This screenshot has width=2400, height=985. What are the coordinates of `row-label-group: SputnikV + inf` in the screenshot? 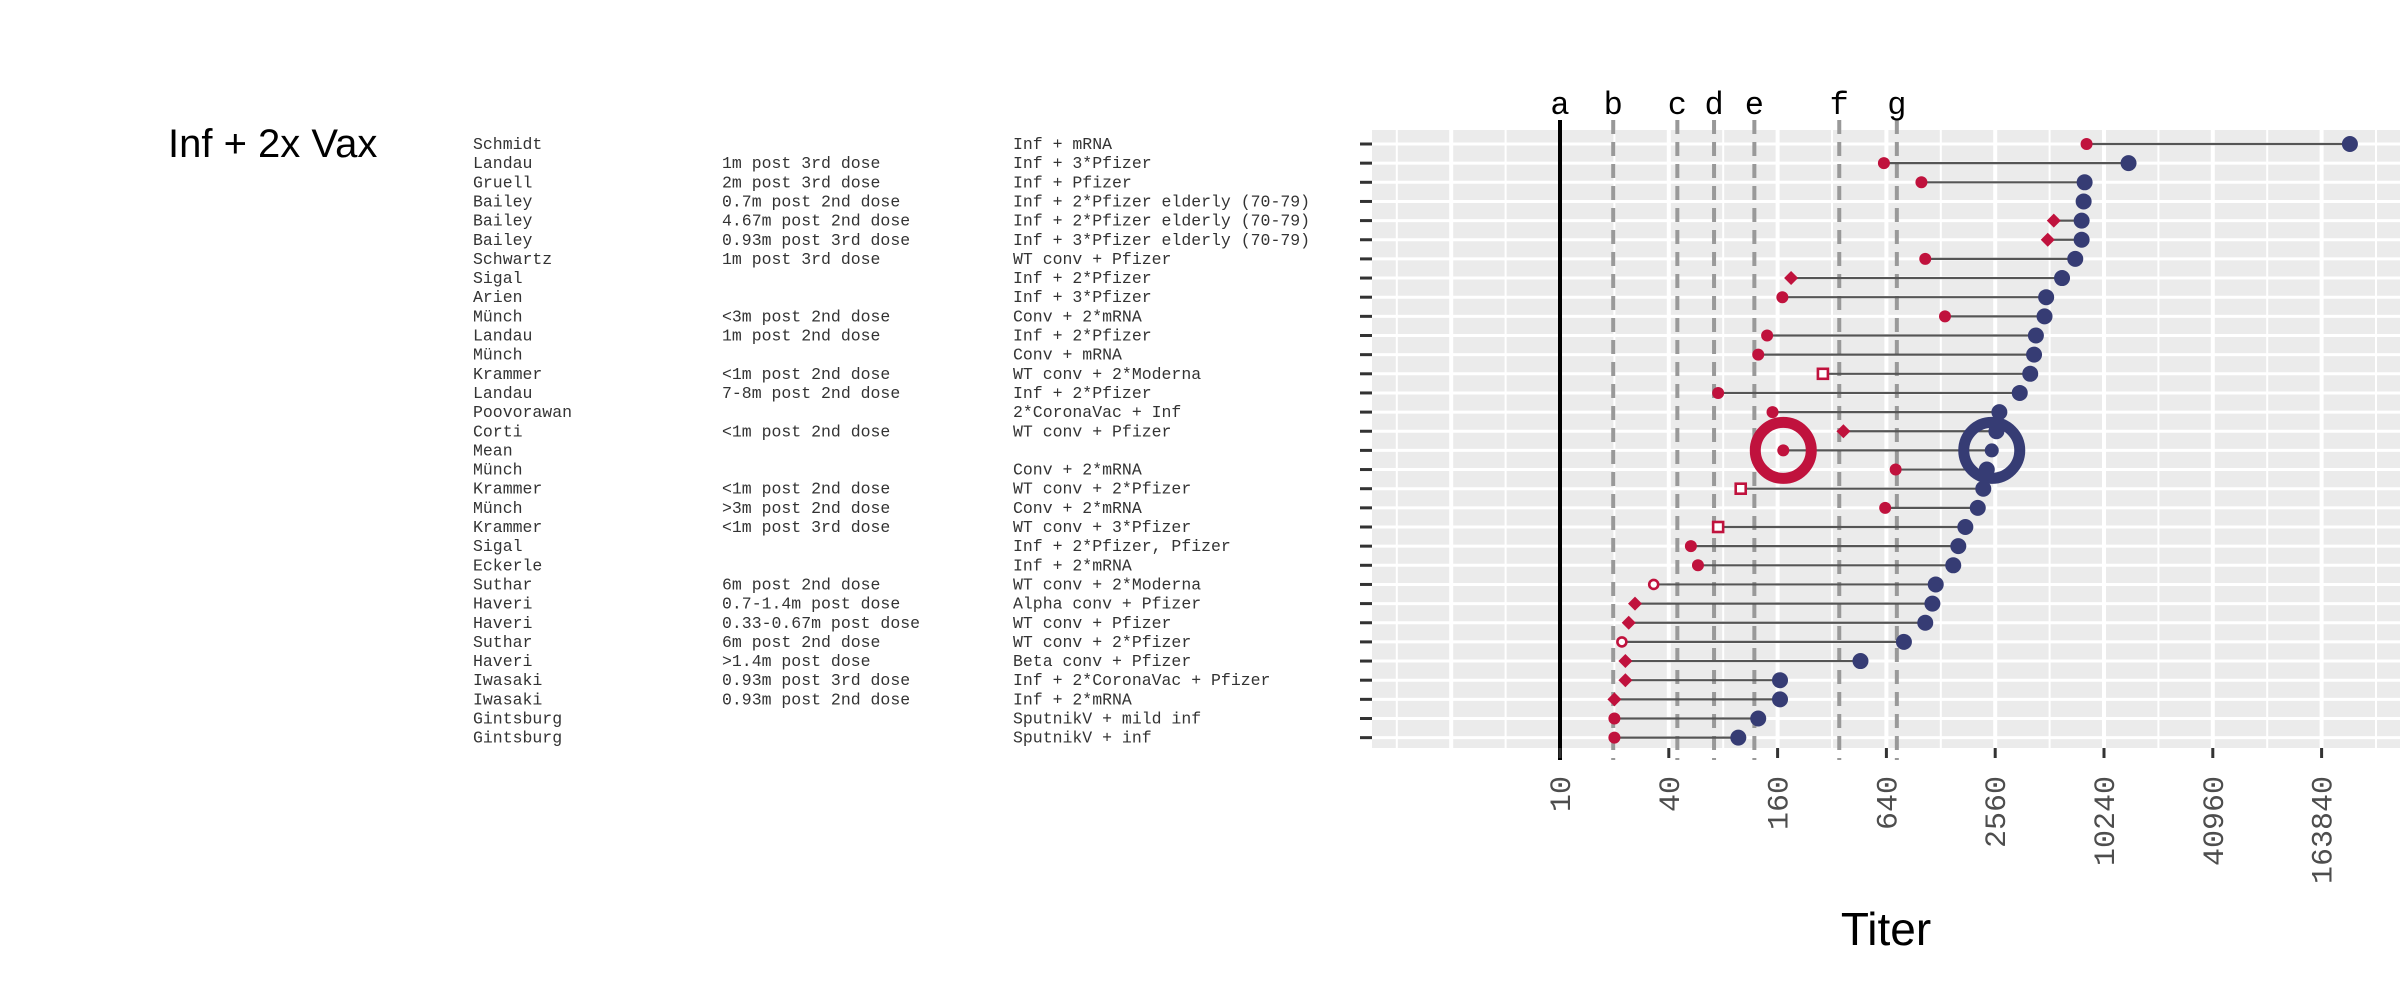 It's located at (1082, 738).